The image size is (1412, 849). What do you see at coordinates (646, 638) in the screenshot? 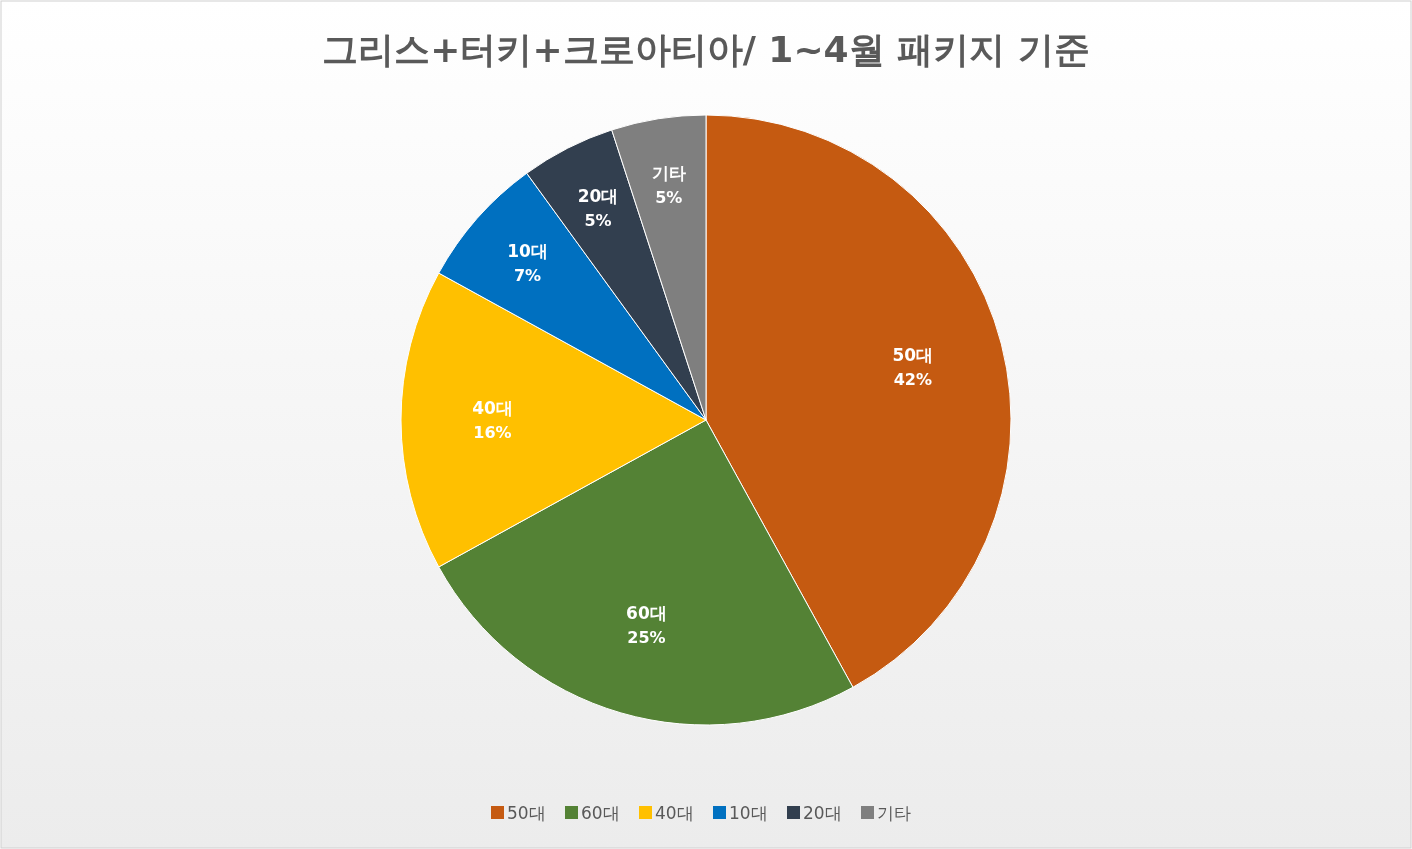
I see `data-label: 25%` at bounding box center [646, 638].